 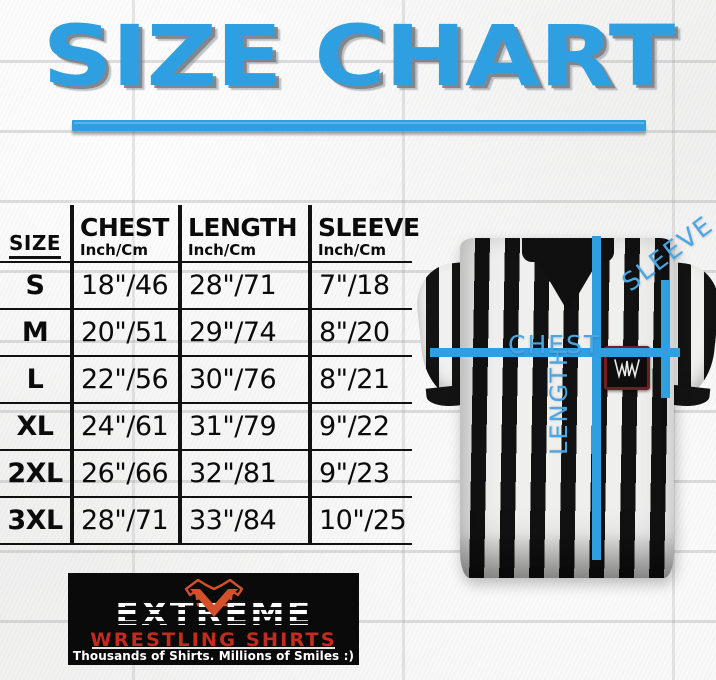 What do you see at coordinates (36, 474) in the screenshot?
I see `cell-size: 2XL` at bounding box center [36, 474].